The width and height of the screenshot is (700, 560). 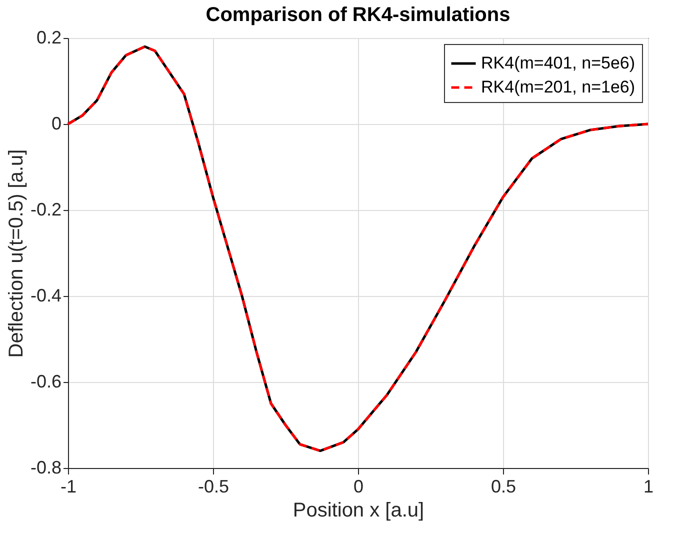 I want to click on y-tick-label: -0.6, so click(x=46, y=382).